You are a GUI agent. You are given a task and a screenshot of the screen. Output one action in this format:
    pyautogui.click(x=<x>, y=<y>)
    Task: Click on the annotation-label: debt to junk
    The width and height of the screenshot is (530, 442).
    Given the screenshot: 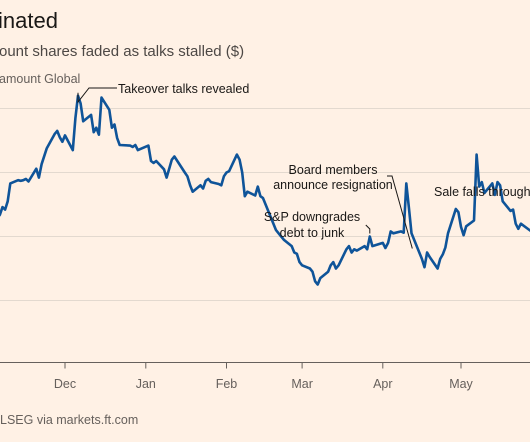 What is the action you would take?
    pyautogui.click(x=312, y=233)
    